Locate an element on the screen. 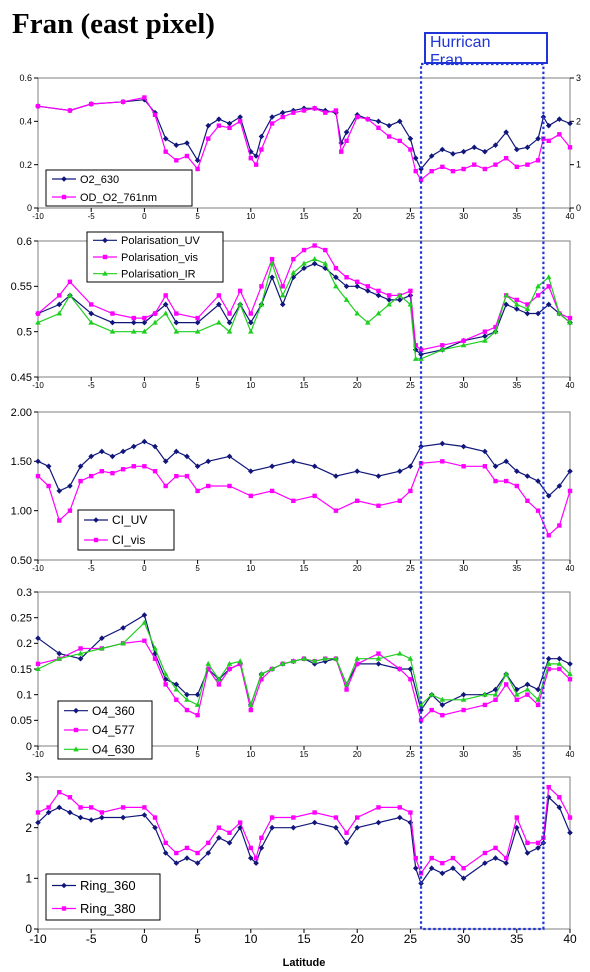  series-line is located at coordinates (304, 468).